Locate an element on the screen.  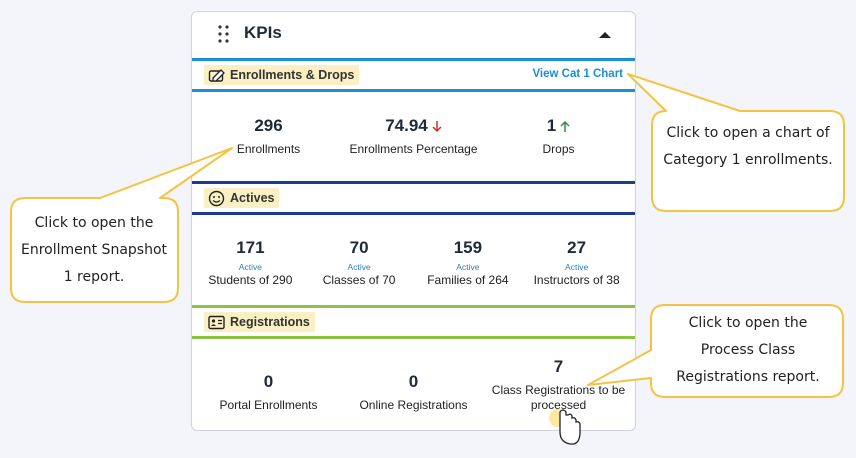
section-tag: Actives is located at coordinates (242, 198).